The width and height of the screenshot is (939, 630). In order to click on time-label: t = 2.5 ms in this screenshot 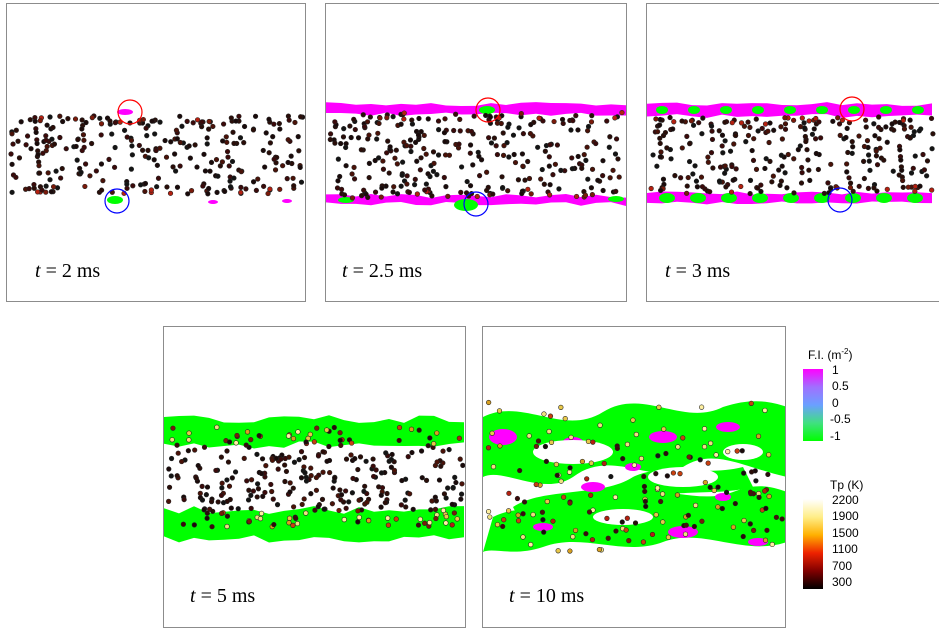, I will do `click(382, 271)`.